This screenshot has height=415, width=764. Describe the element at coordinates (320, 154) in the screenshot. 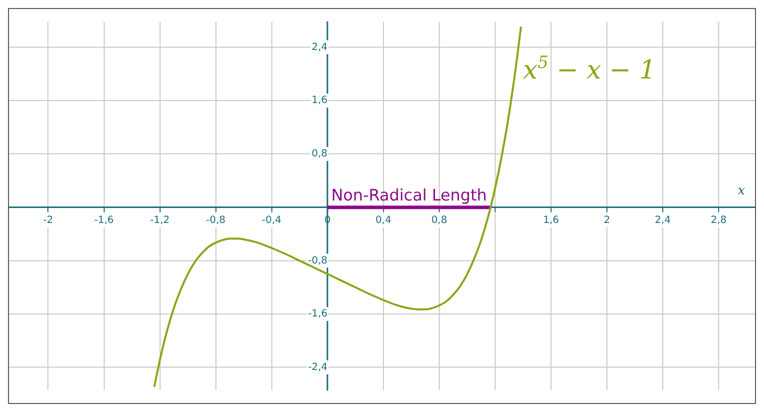

I see `y-tick-label: 0,8` at that location.